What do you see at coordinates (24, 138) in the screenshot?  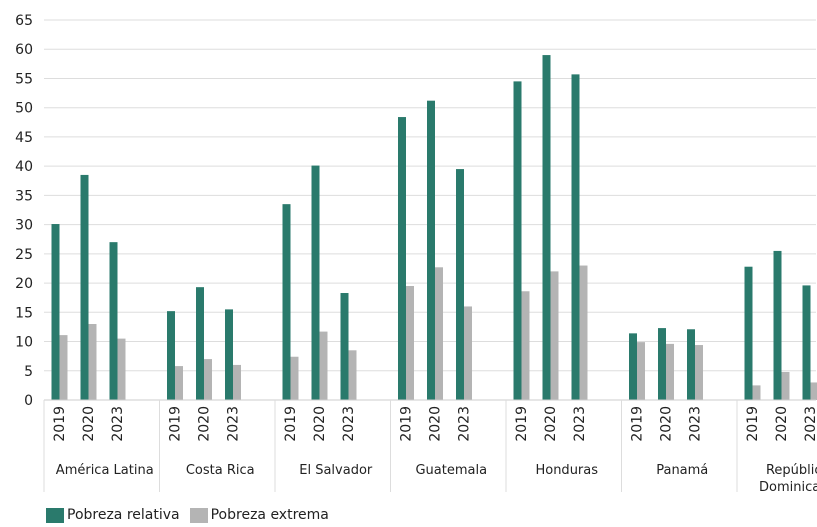 I see `y-tick-label: 45` at bounding box center [24, 138].